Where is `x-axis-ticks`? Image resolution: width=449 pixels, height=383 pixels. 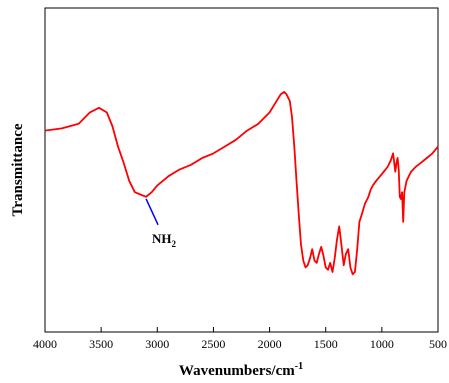 x-axis-ticks is located at coordinates (241, 329).